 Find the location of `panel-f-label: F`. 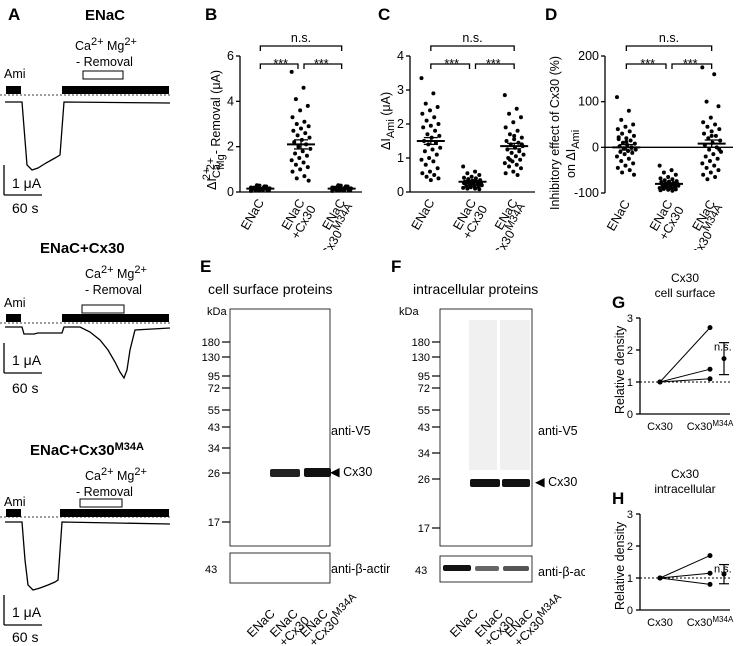

panel-f-label: F is located at coordinates (396, 268).